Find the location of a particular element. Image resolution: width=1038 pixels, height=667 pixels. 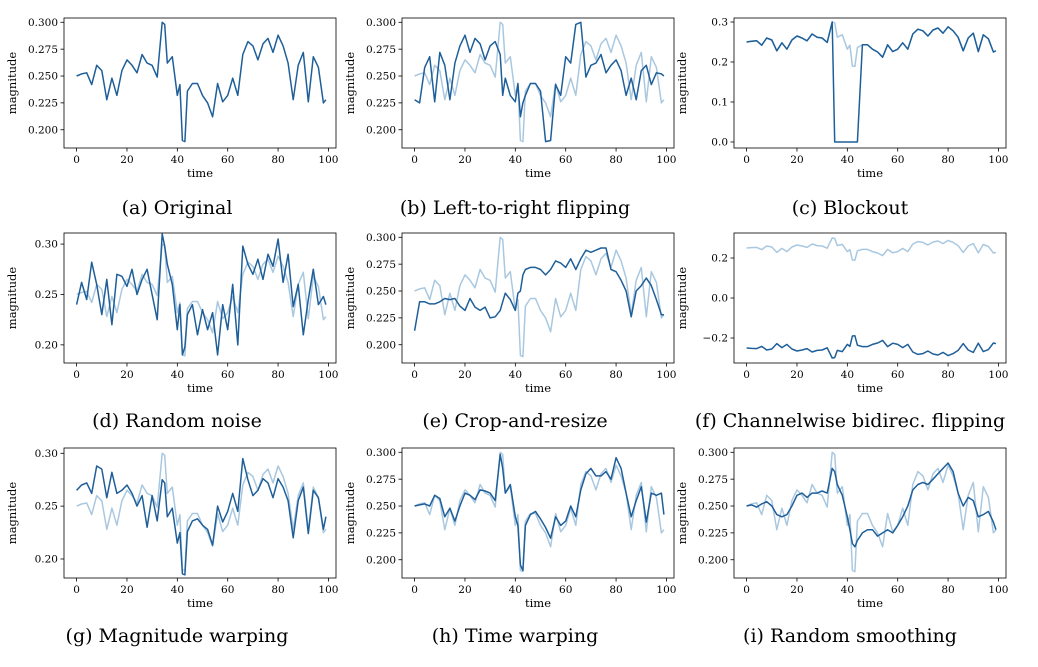

y-tick-label: −0.2 is located at coordinates (716, 339).